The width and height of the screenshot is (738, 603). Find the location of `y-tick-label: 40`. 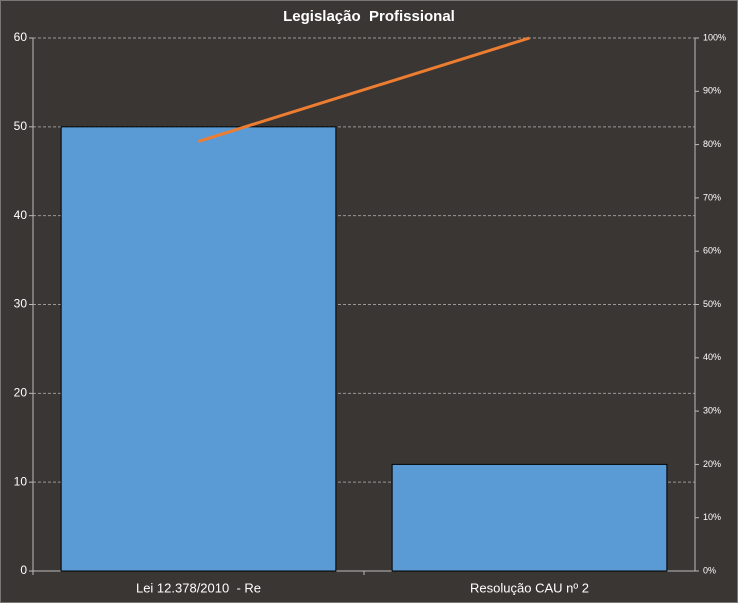

y-tick-label: 40 is located at coordinates (21, 215).